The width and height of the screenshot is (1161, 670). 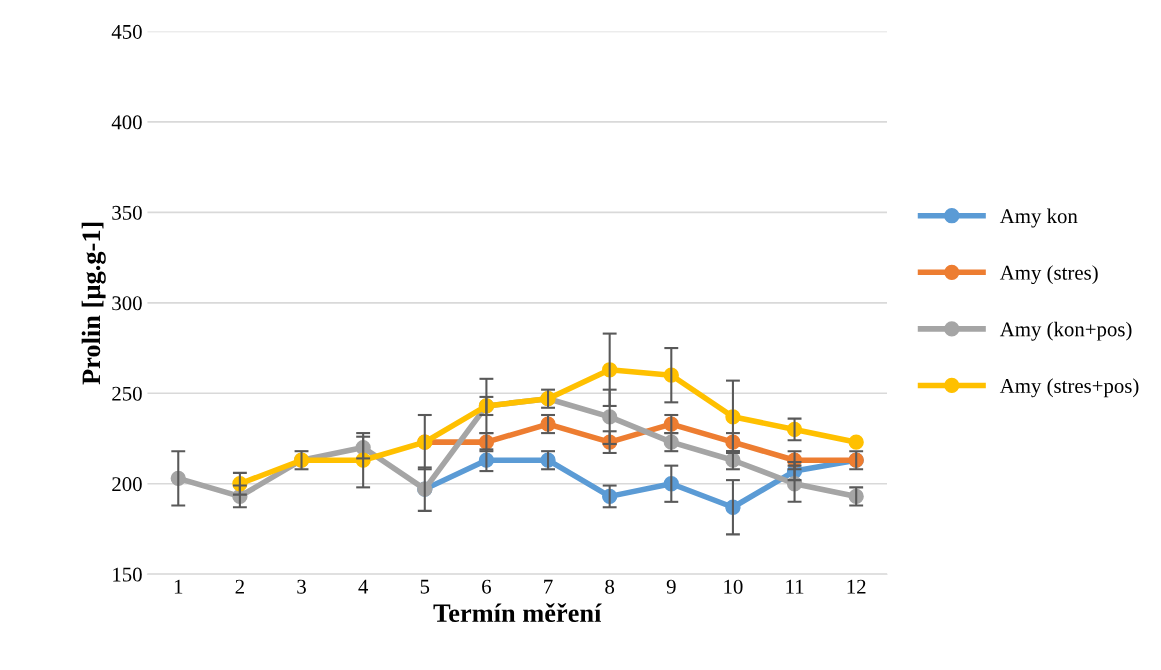 What do you see at coordinates (178, 586) in the screenshot?
I see `x-tick-label: 1` at bounding box center [178, 586].